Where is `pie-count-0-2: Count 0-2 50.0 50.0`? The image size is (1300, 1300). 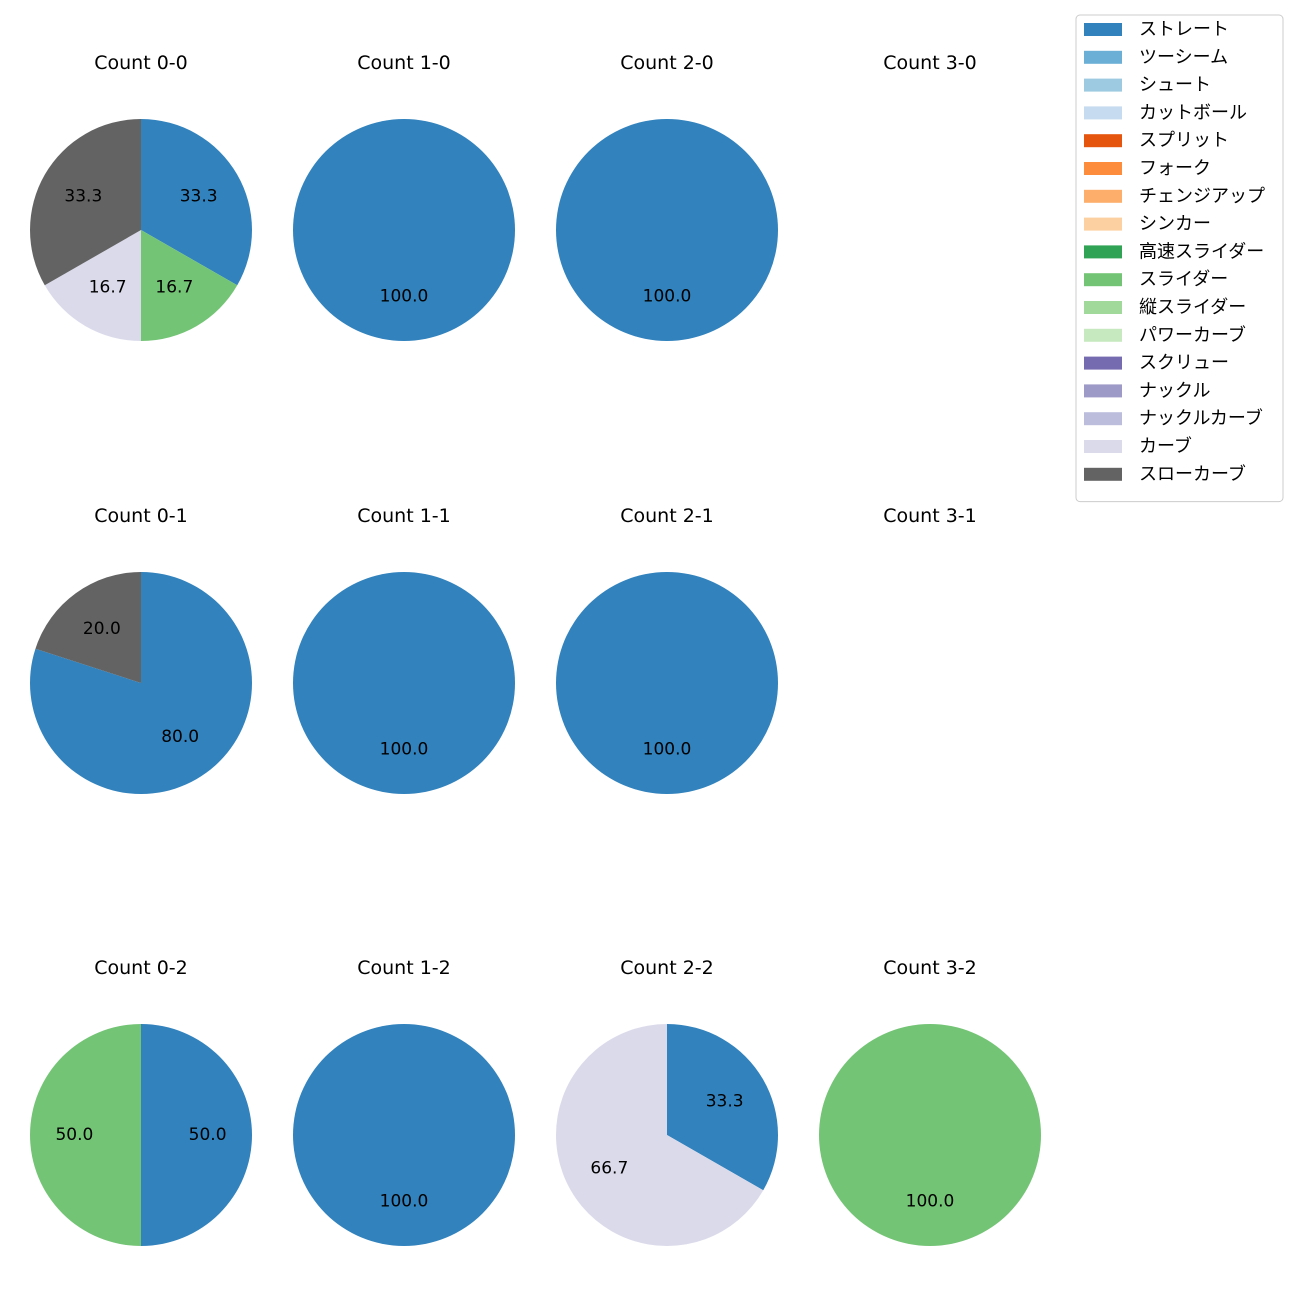
pie-count-0-2: Count 0-2 50.0 50.0 is located at coordinates (141, 1101).